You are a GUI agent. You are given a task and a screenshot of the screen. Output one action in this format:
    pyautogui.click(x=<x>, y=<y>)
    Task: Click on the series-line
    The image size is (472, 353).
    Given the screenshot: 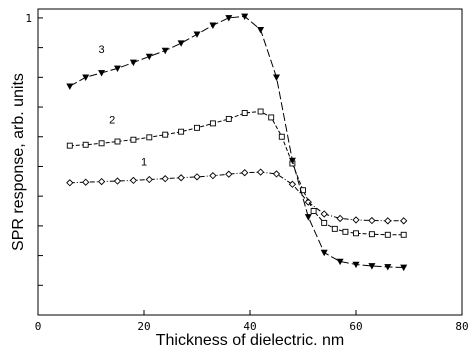 What is the action you would take?
    pyautogui.click(x=236, y=196)
    